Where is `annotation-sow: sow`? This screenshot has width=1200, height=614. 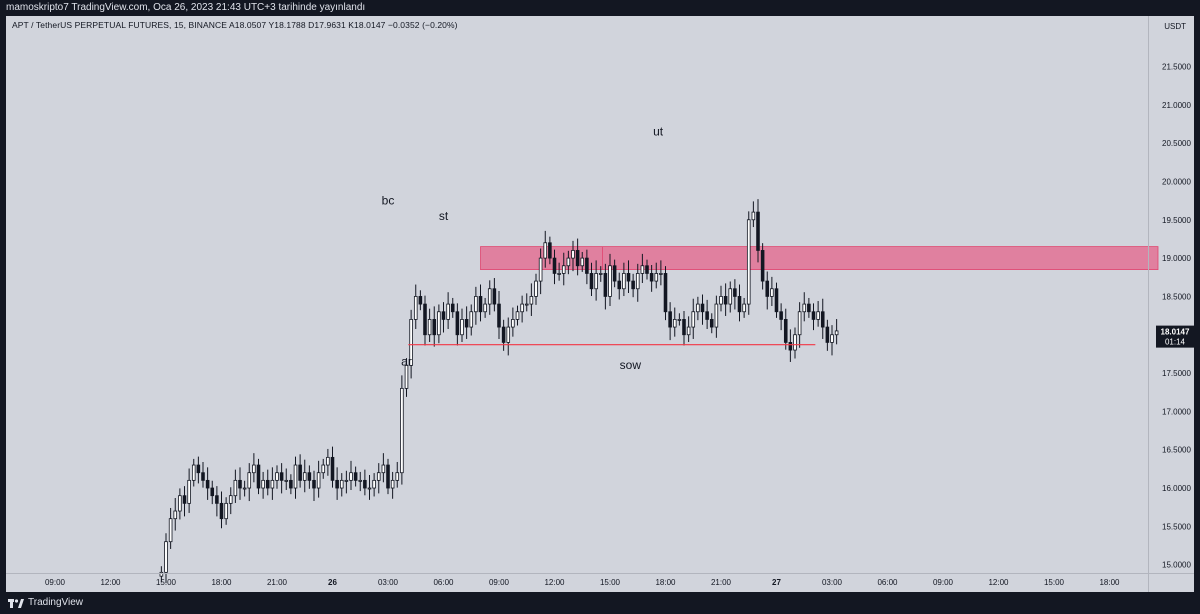 annotation-sow: sow is located at coordinates (631, 365).